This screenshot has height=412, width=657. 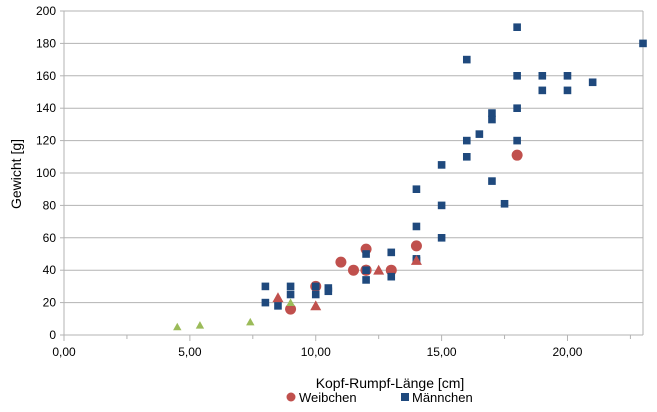 I want to click on legend-weibchen-marker, so click(x=291, y=397).